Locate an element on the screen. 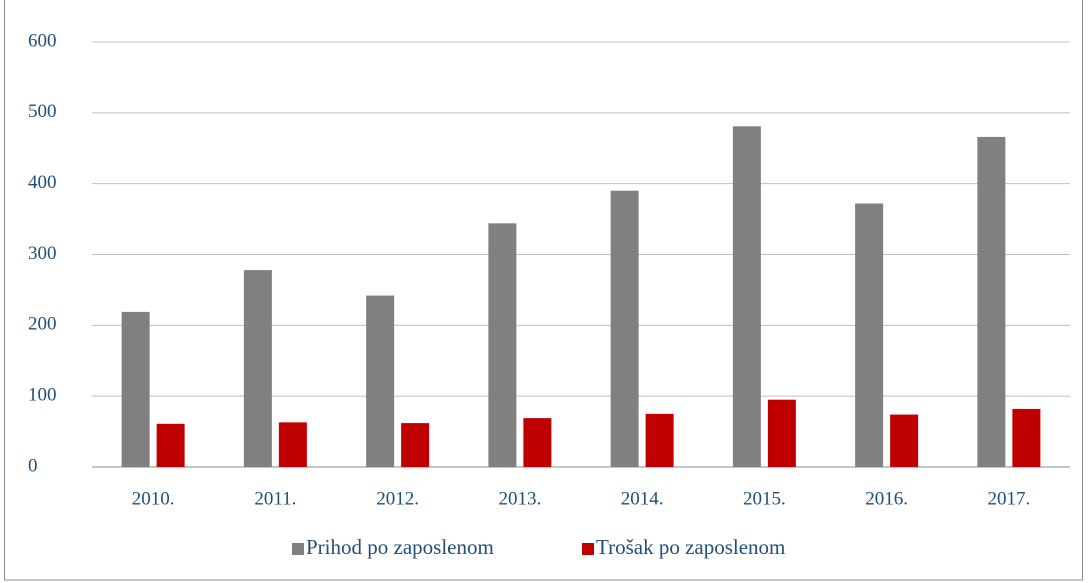 This screenshot has height=583, width=1088. y-tick-label: 600 is located at coordinates (42, 40).